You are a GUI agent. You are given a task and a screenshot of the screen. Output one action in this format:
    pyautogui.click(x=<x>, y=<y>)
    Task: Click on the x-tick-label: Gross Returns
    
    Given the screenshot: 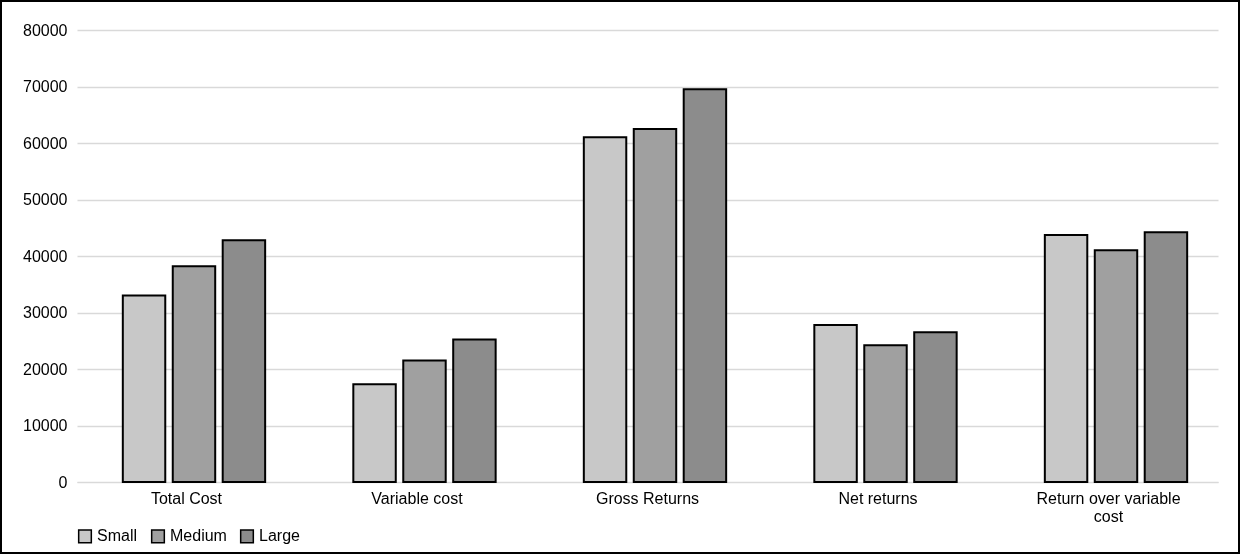 What is the action you would take?
    pyautogui.click(x=647, y=498)
    